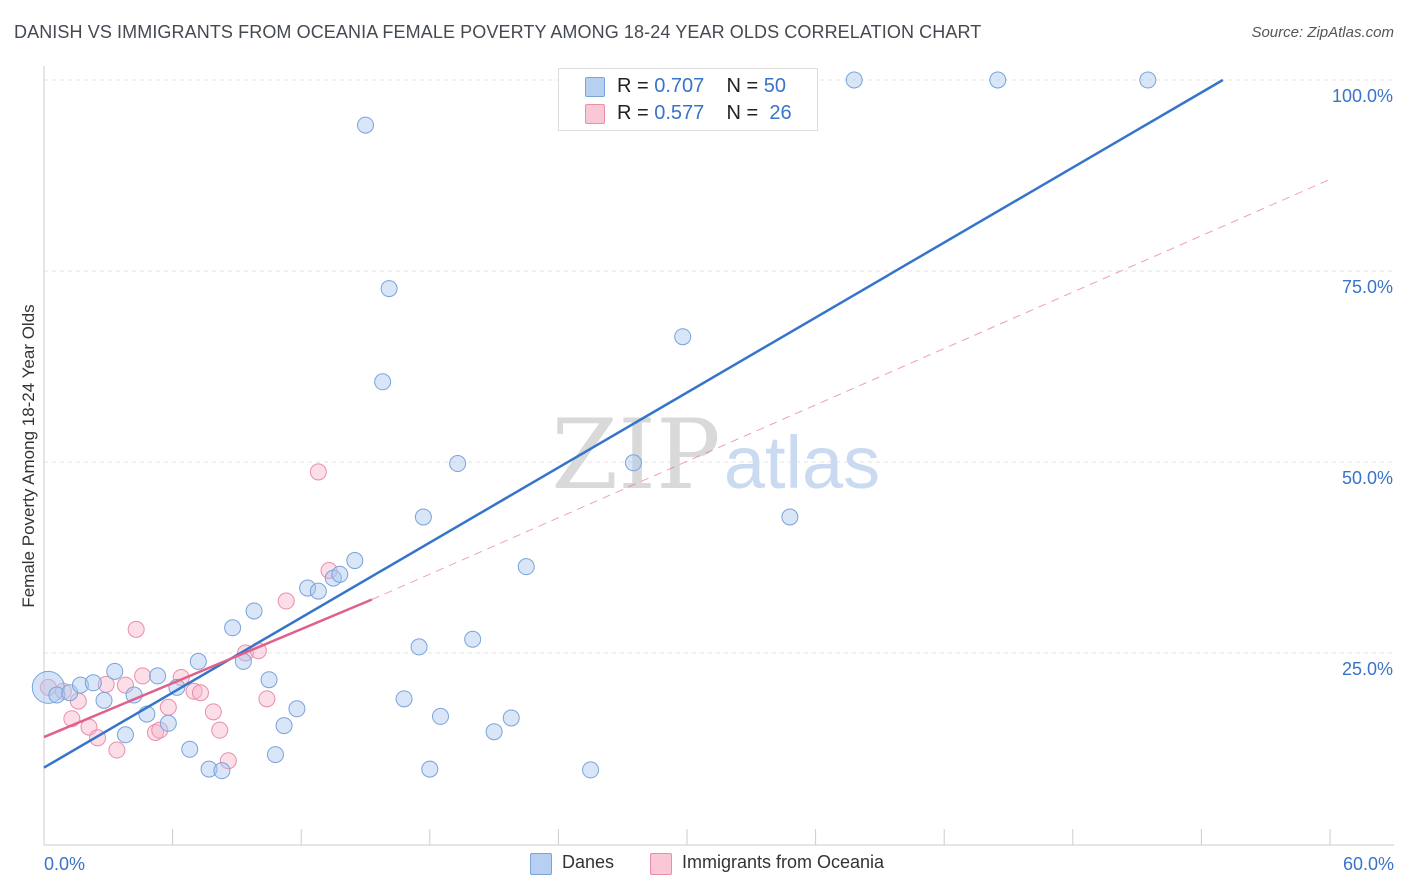 The height and width of the screenshot is (892, 1406). Describe the element at coordinates (1322, 32) in the screenshot. I see `source-label: Source: ZipAtlas.com` at that location.